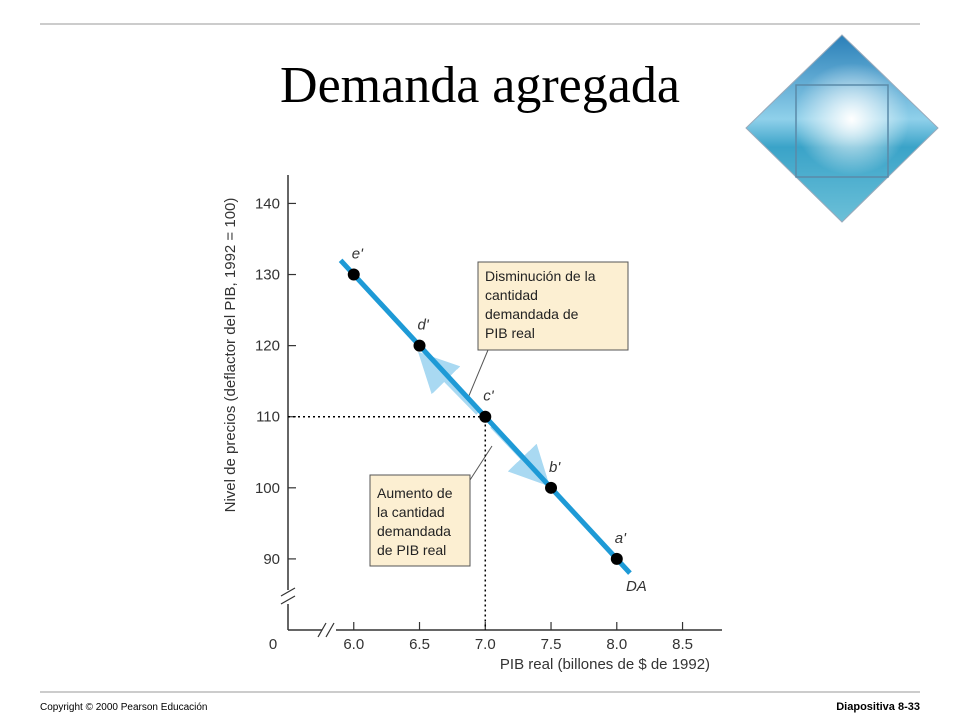  What do you see at coordinates (499, 414) in the screenshot?
I see `annotation-box` at bounding box center [499, 414].